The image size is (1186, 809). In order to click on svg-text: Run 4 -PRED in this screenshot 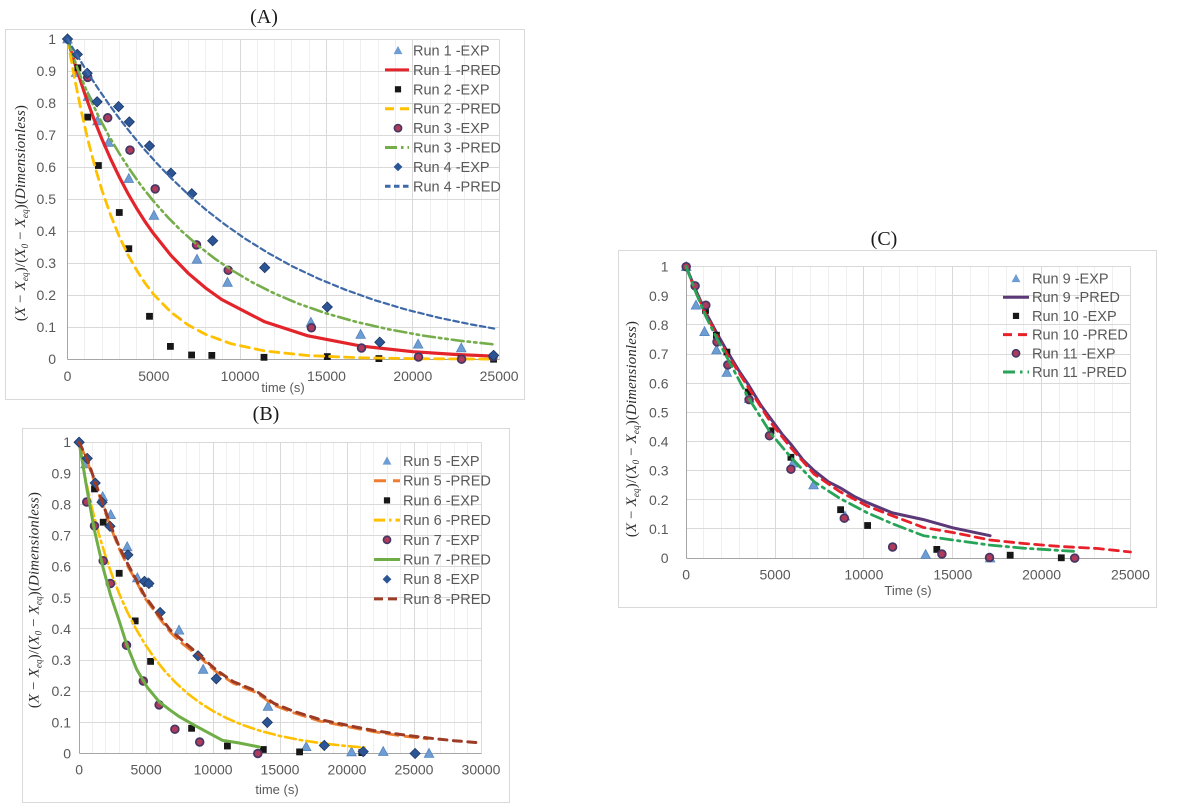, I will do `click(457, 187)`.